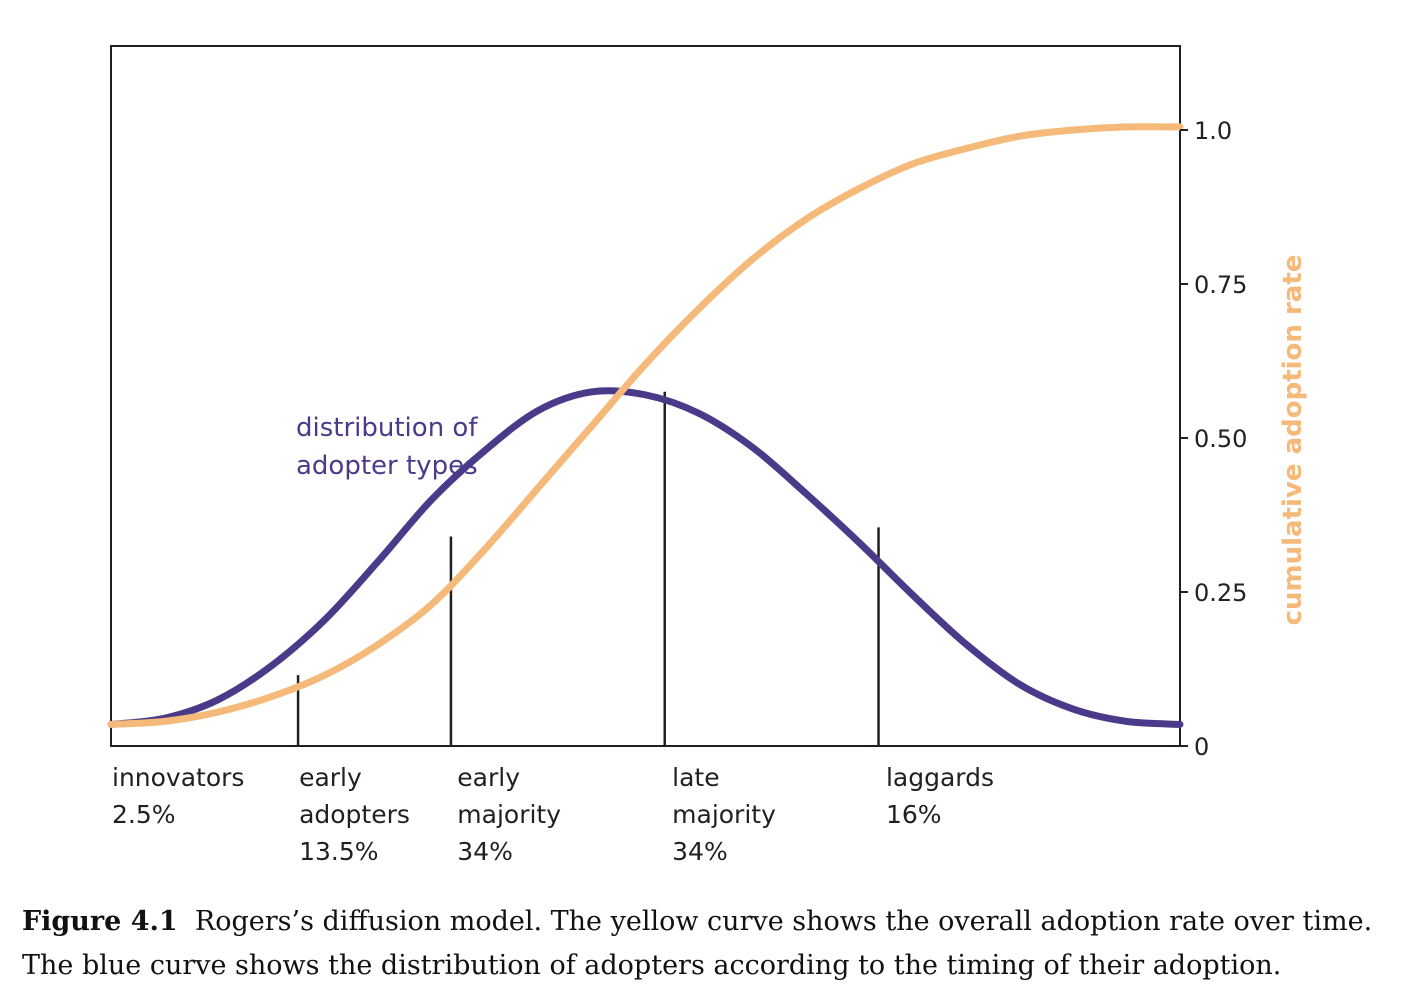  Describe the element at coordinates (100, 921) in the screenshot. I see `caption-label: Figure 4.1` at that location.